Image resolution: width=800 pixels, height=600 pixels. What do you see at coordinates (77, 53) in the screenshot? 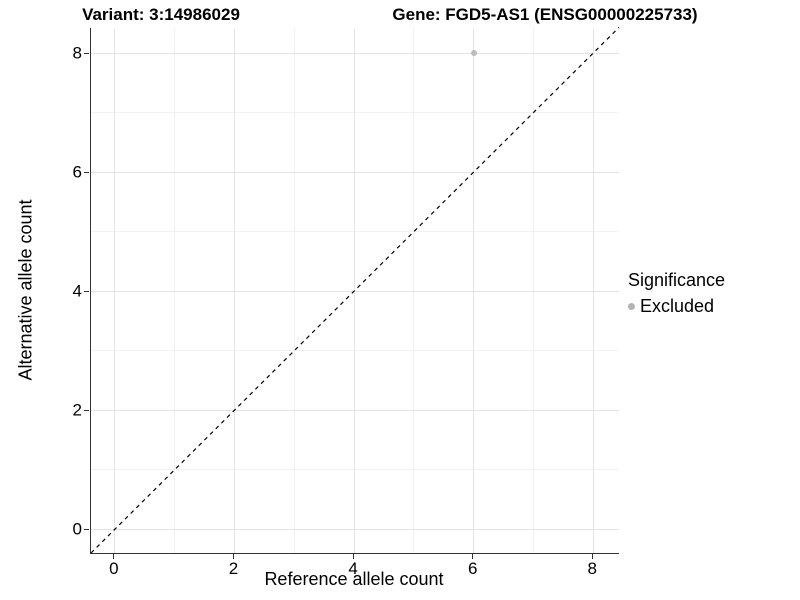
I see `y-tick-label: 8` at bounding box center [77, 53].